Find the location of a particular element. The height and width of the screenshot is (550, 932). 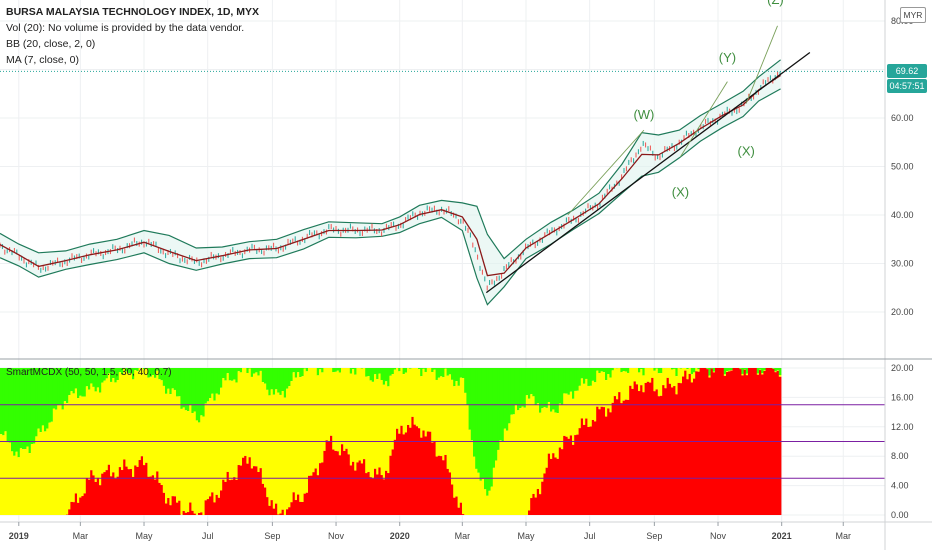

time-axis-tick-label: Jul is located at coordinates (590, 536).